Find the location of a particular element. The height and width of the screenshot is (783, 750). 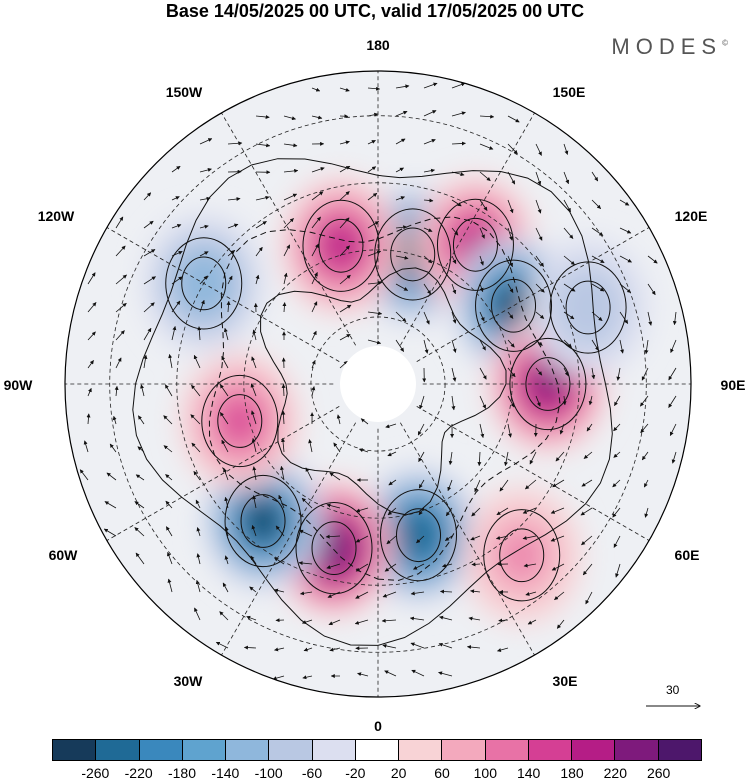

lon-label-30w: 30W is located at coordinates (189, 681).